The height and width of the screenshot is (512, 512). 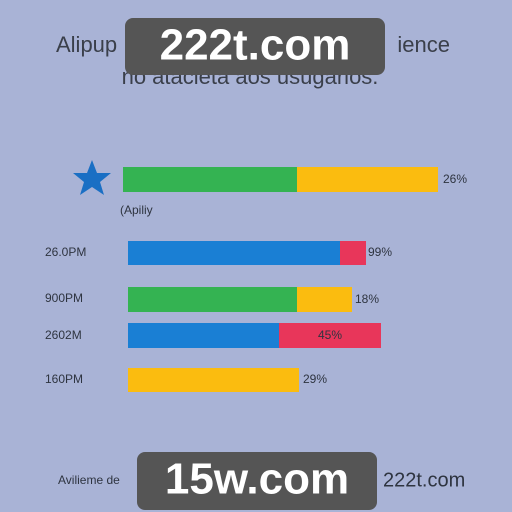 I want to click on row-4: 2602M 45%, so click(x=213, y=335).